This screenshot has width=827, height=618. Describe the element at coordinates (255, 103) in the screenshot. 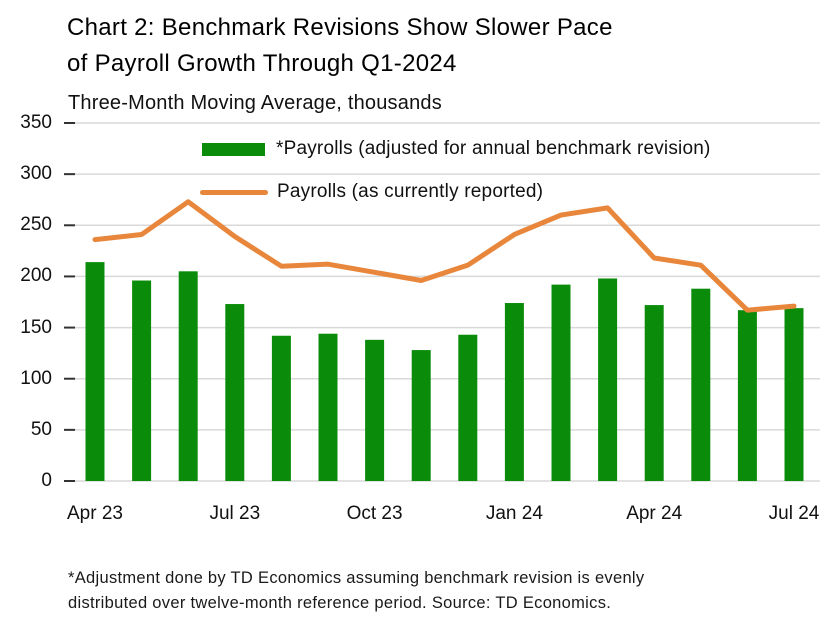

I see `chart-subtitle: Three-Month Moving Average, thousands` at that location.